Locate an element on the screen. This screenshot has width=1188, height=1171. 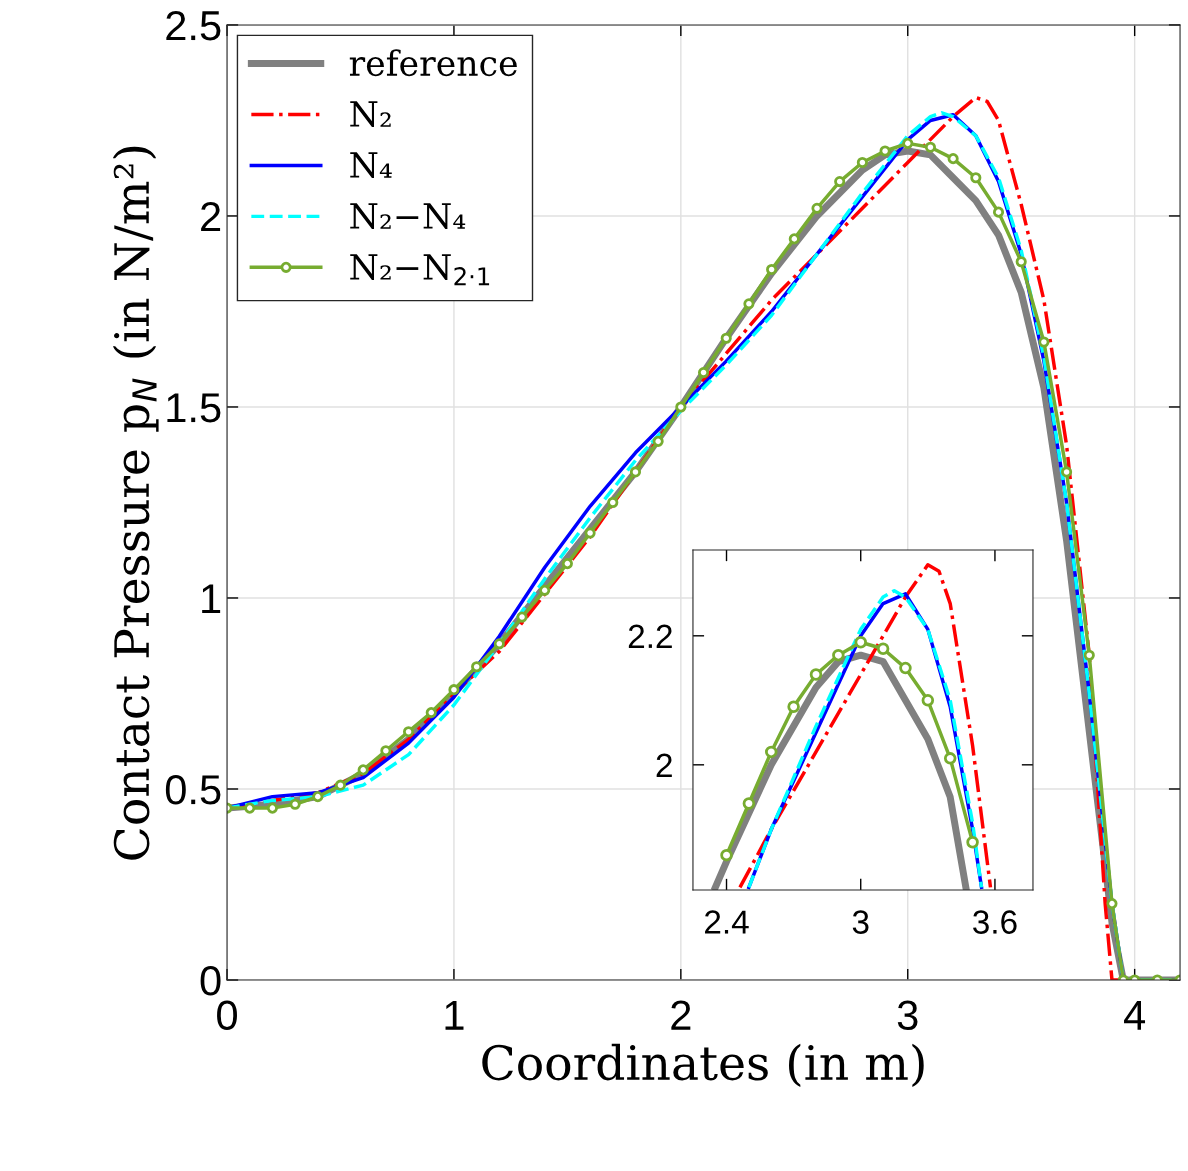
x-tick-label: 2.4 is located at coordinates (727, 922).